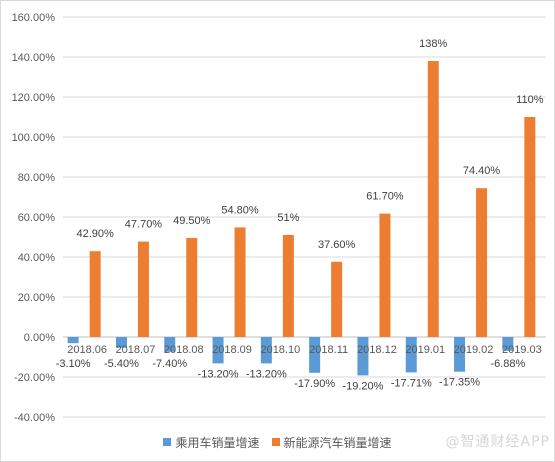 The image size is (555, 462). Describe the element at coordinates (507, 364) in the screenshot. I see `data-label-passenger-car: -6.88%` at that location.